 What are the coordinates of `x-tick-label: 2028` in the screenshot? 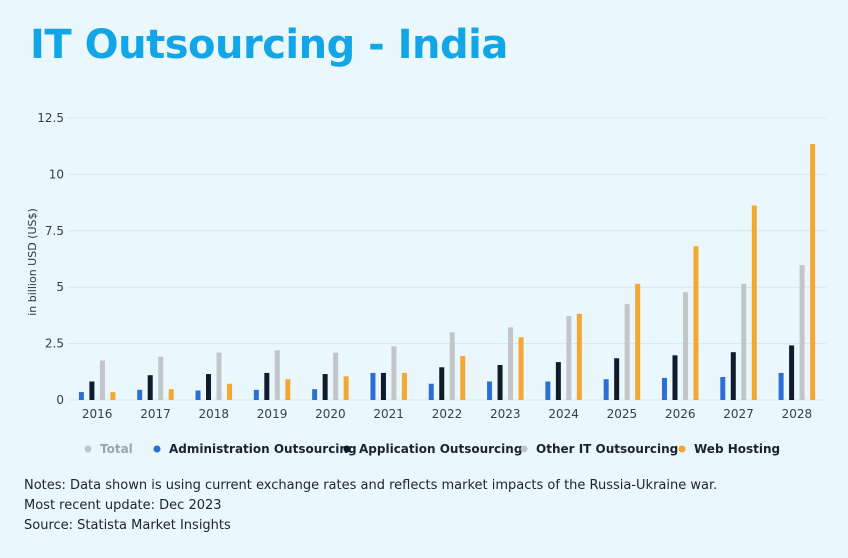 It's located at (797, 414).